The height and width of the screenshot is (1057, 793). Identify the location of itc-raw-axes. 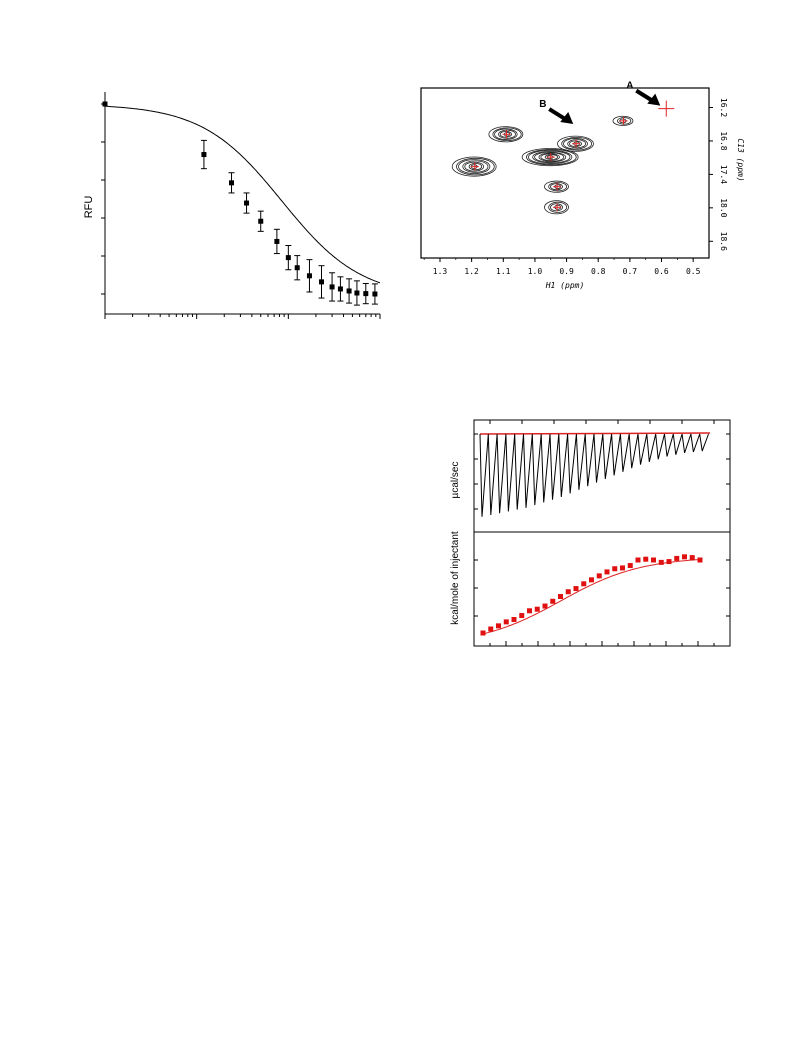
(602, 465).